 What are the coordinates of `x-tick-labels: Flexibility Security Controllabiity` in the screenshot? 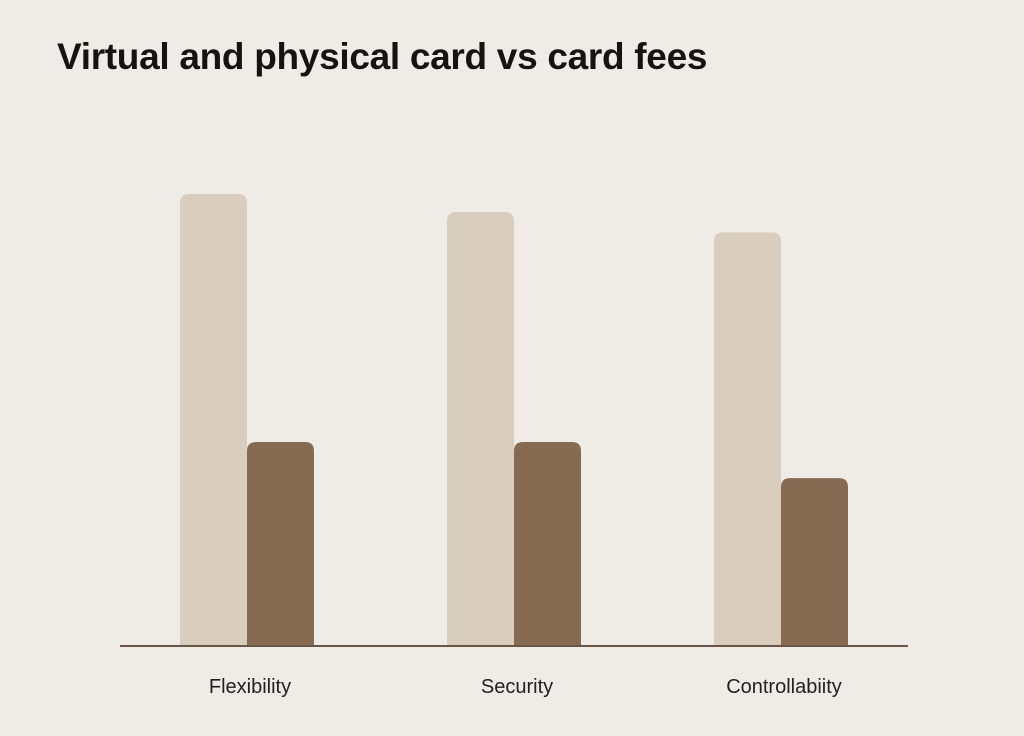 It's located at (525, 687).